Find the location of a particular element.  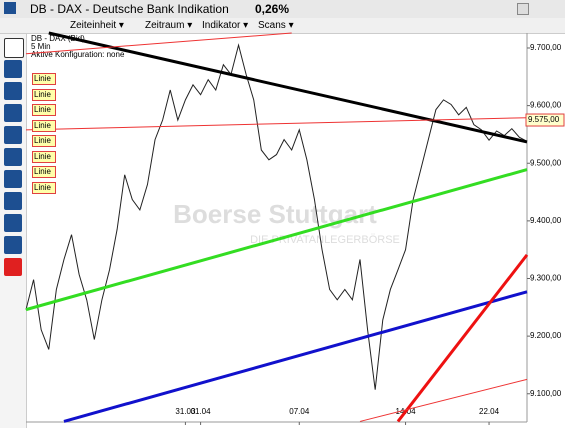

menu-label: Indikator is located at coordinates (221, 25).